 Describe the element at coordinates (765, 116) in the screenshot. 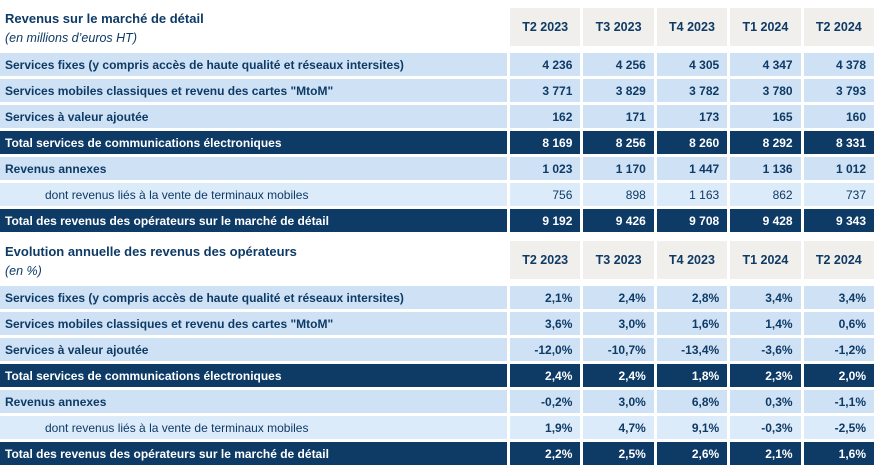

I see `row-value: 165` at that location.